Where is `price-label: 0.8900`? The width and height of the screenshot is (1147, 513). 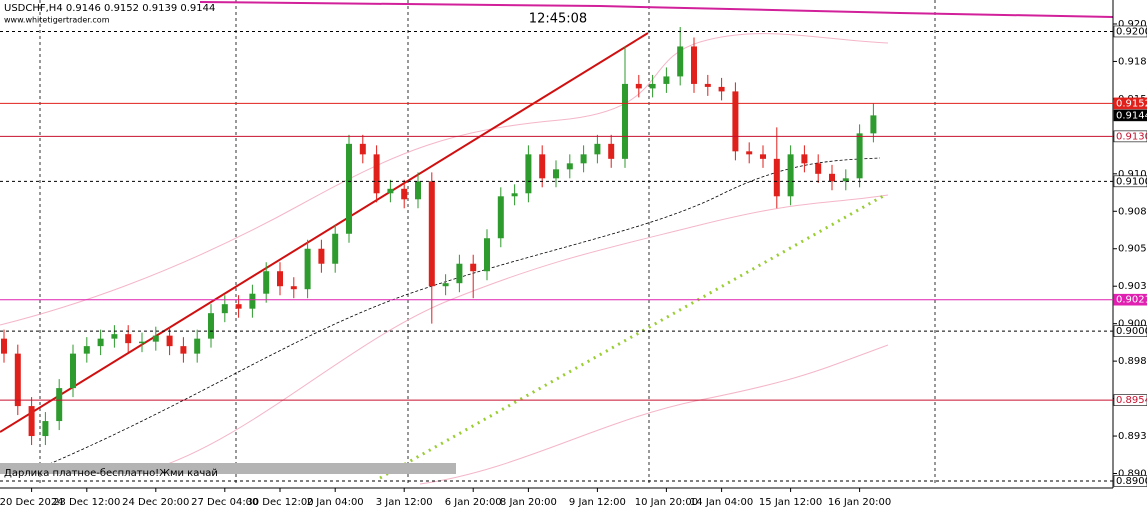 price-label: 0.8900 is located at coordinates (1131, 481).